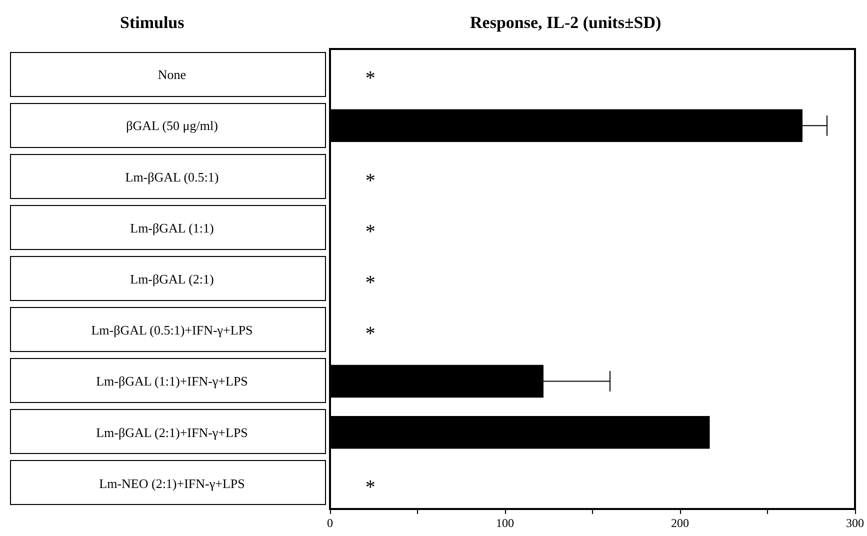 The width and height of the screenshot is (867, 536). What do you see at coordinates (172, 279) in the screenshot?
I see `y-tick-label: Lm-βGAL (2:1)` at bounding box center [172, 279].